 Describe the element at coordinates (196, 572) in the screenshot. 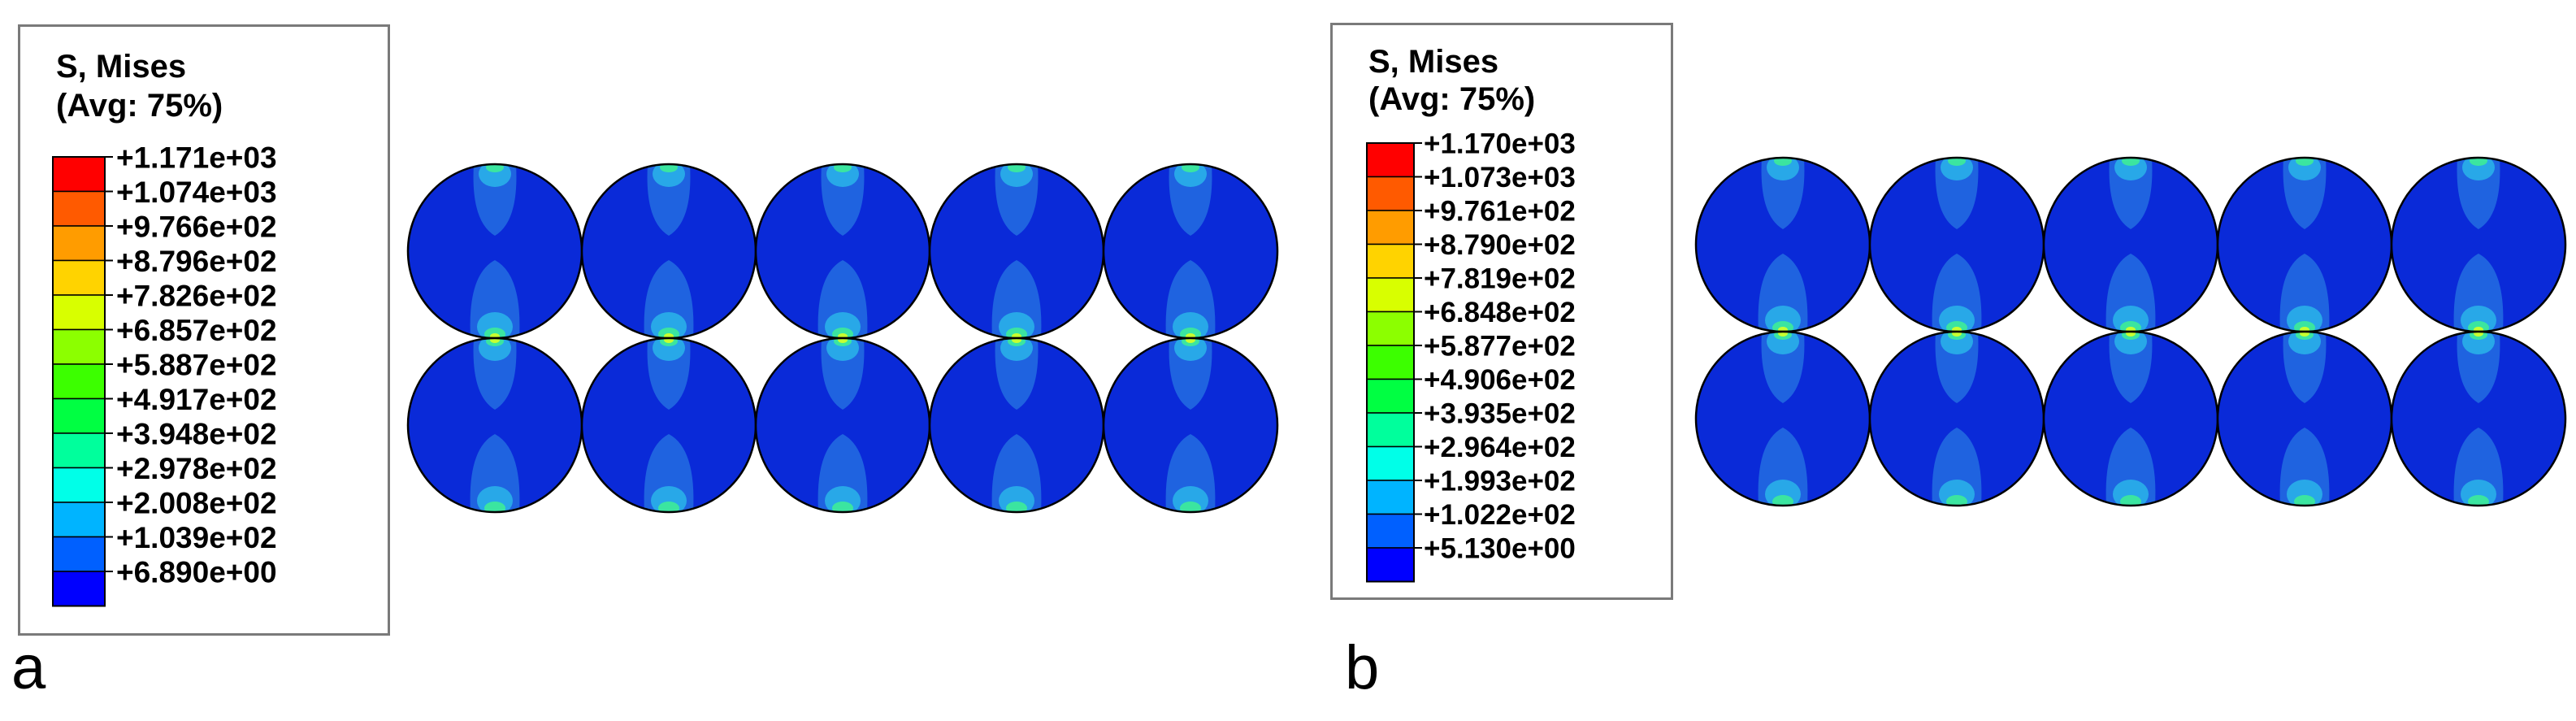

I see `colorbar-value-label: +6.890e+00` at that location.